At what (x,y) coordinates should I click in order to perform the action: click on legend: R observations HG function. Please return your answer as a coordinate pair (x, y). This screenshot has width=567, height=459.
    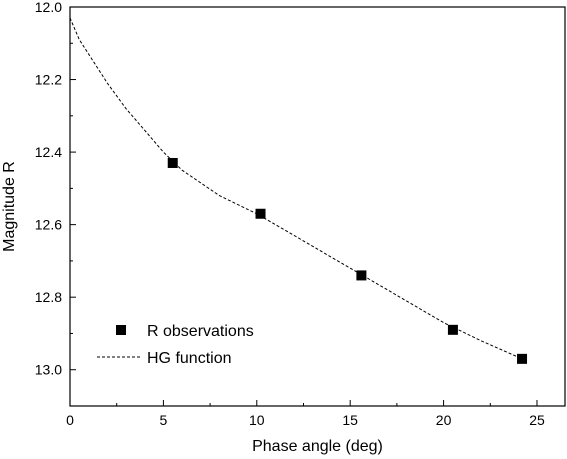
    Looking at the image, I should click on (175, 345).